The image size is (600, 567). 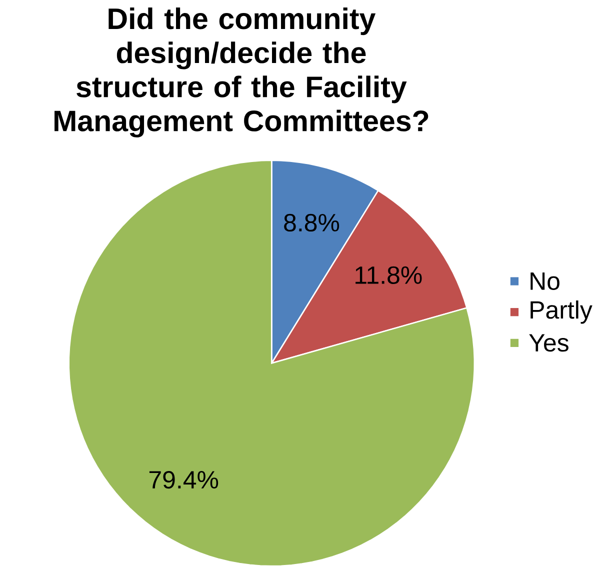 What do you see at coordinates (561, 312) in the screenshot?
I see `legend-label: Partly` at bounding box center [561, 312].